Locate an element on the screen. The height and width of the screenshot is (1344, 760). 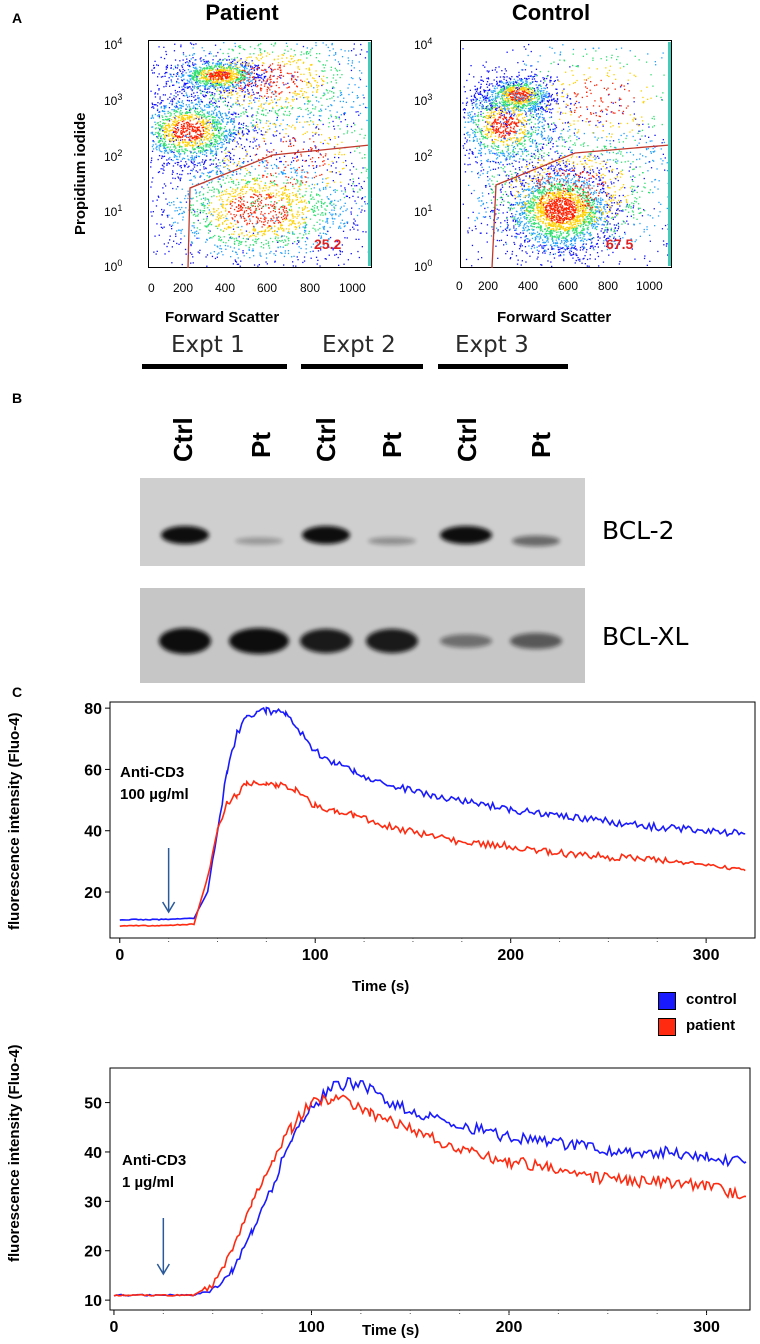
y-tick-label: 60 is located at coordinates (93, 770).